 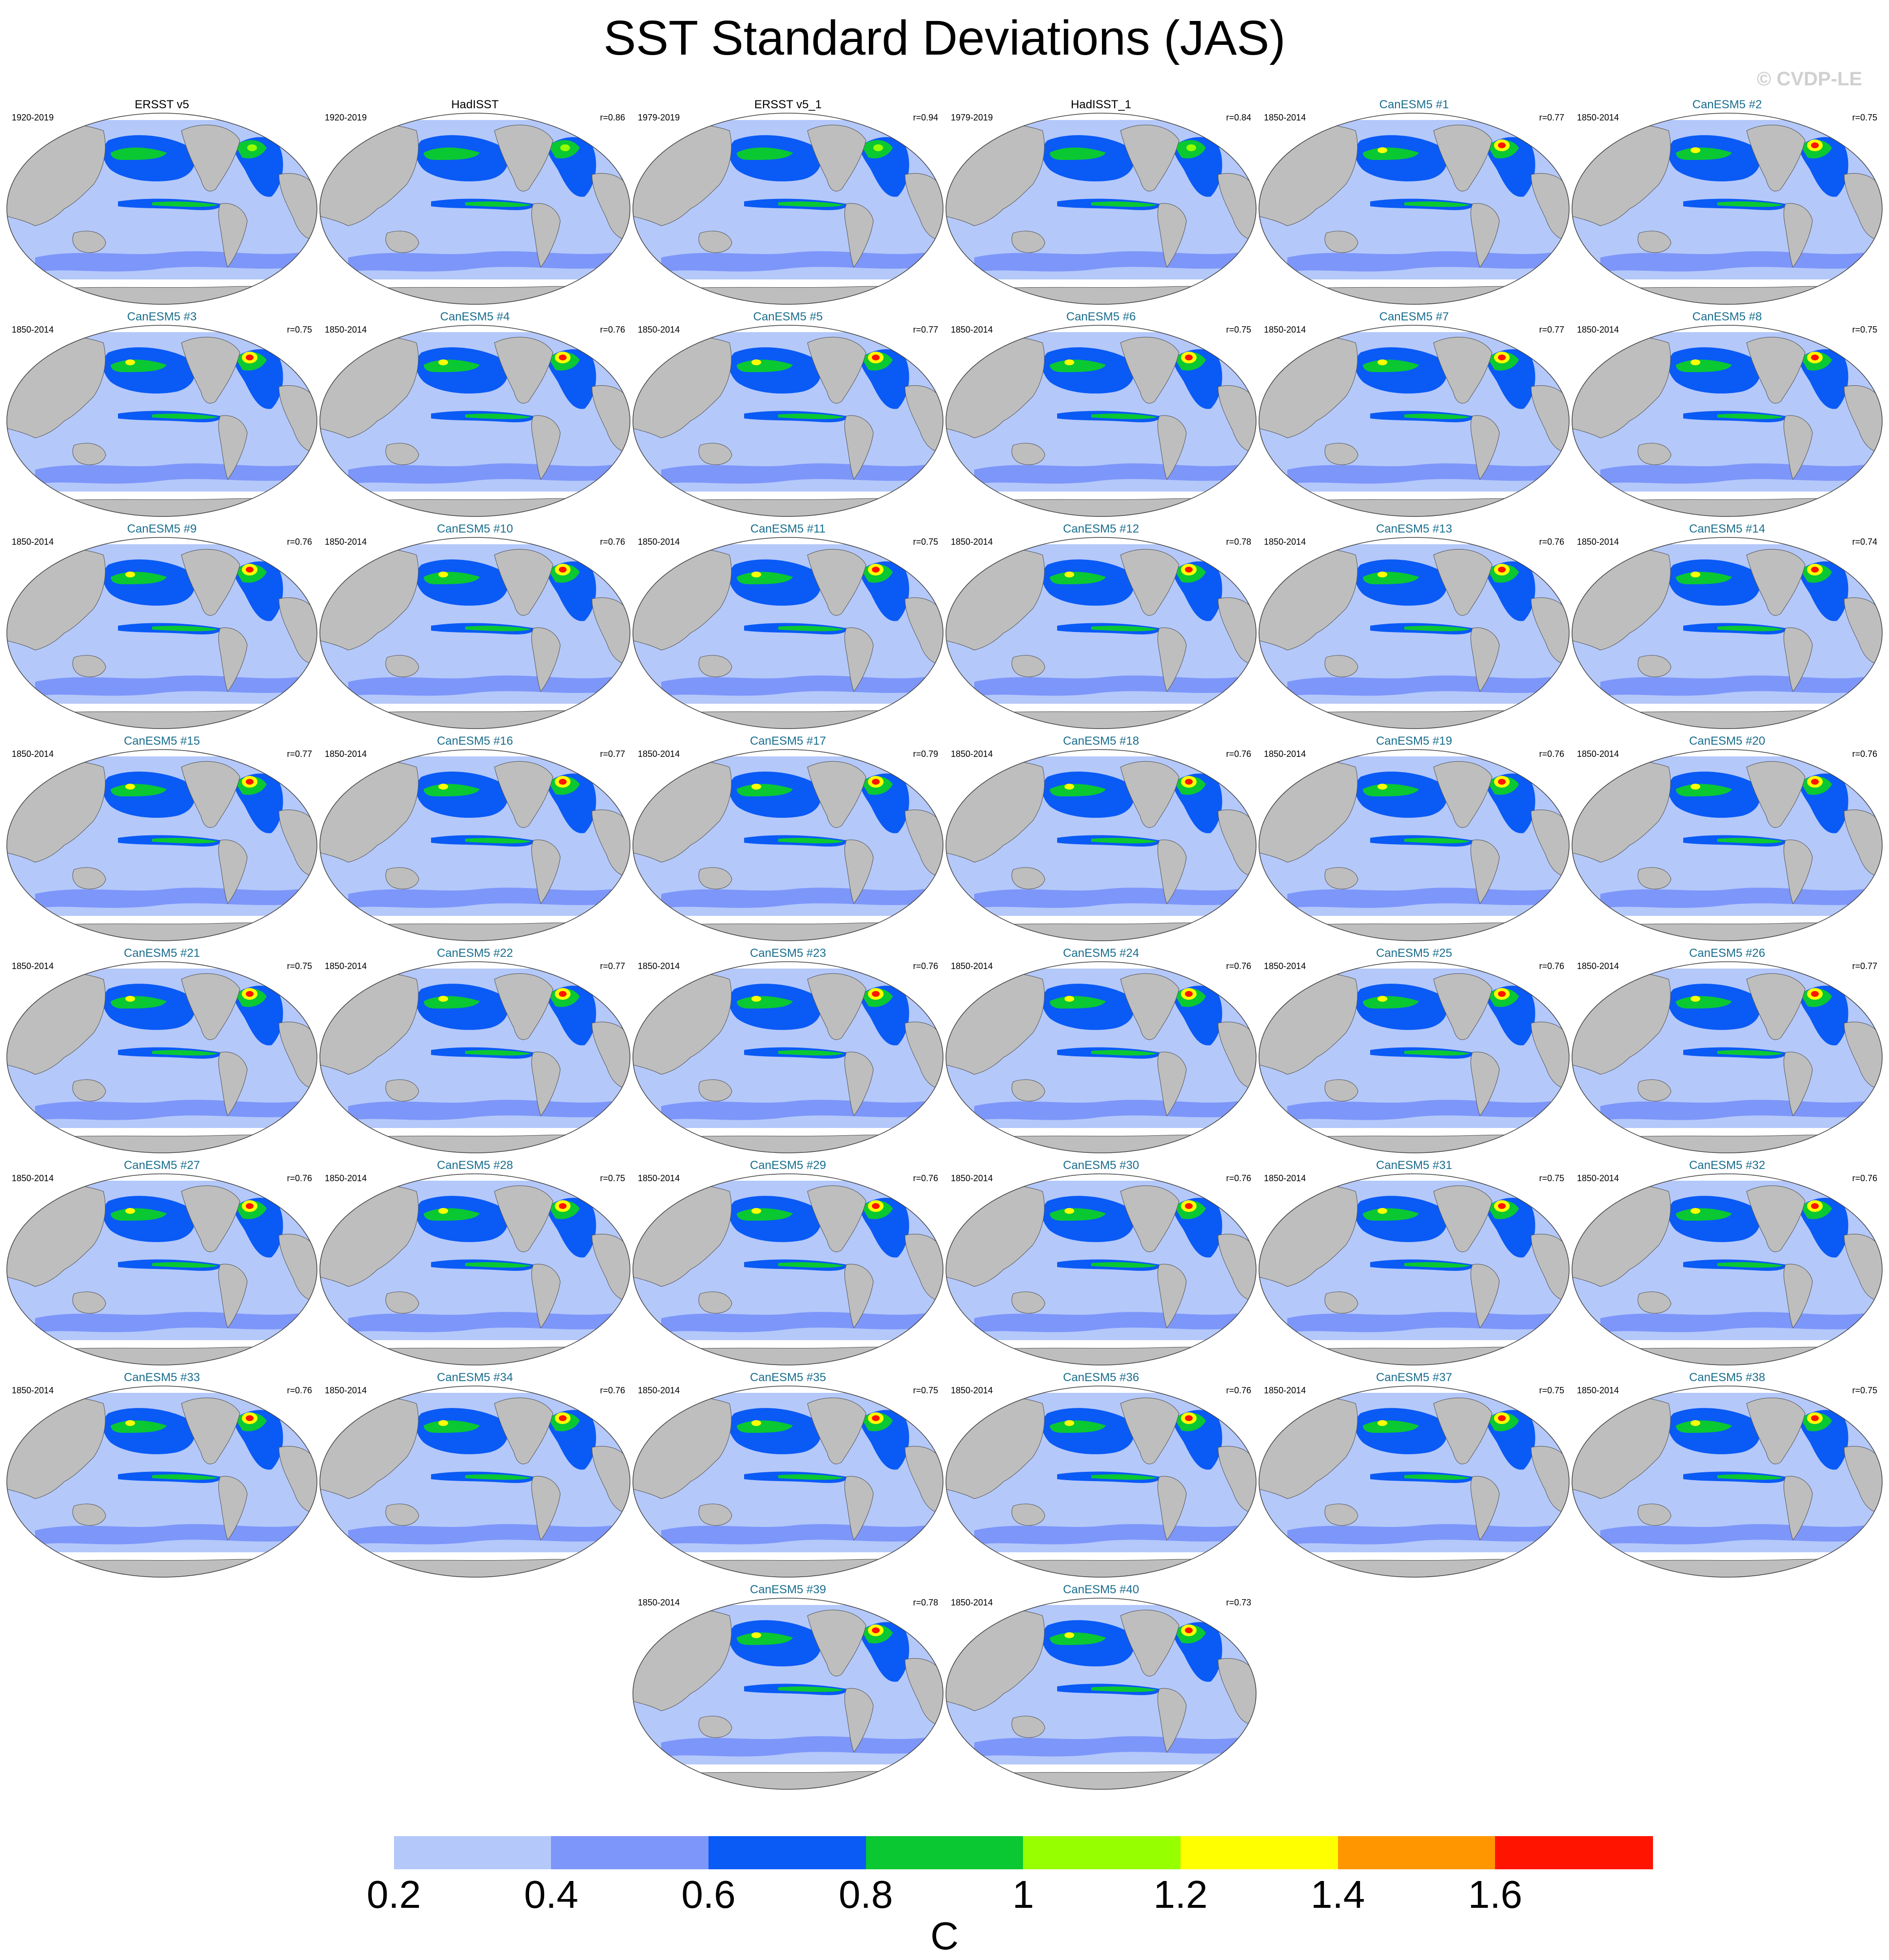 What do you see at coordinates (162, 528) in the screenshot?
I see `panel-title: CanESM5 #9` at bounding box center [162, 528].